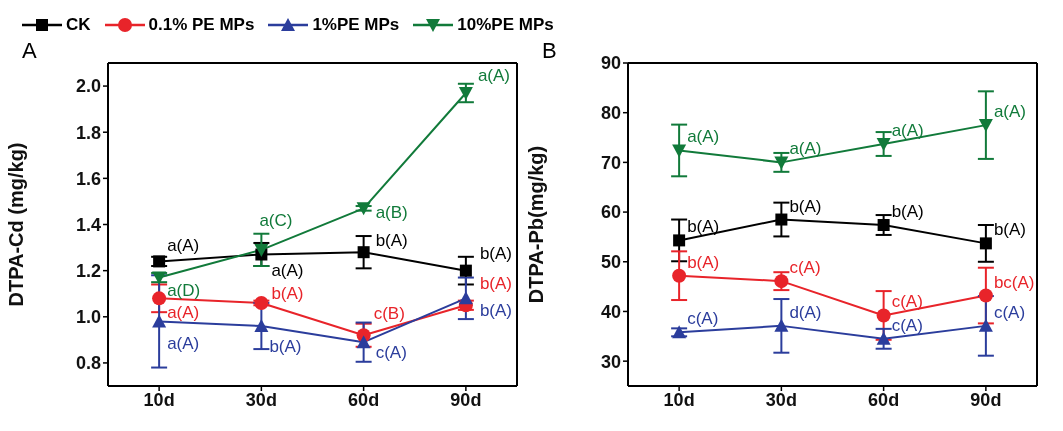  I want to click on y-tick-label: 50, so click(610, 262).